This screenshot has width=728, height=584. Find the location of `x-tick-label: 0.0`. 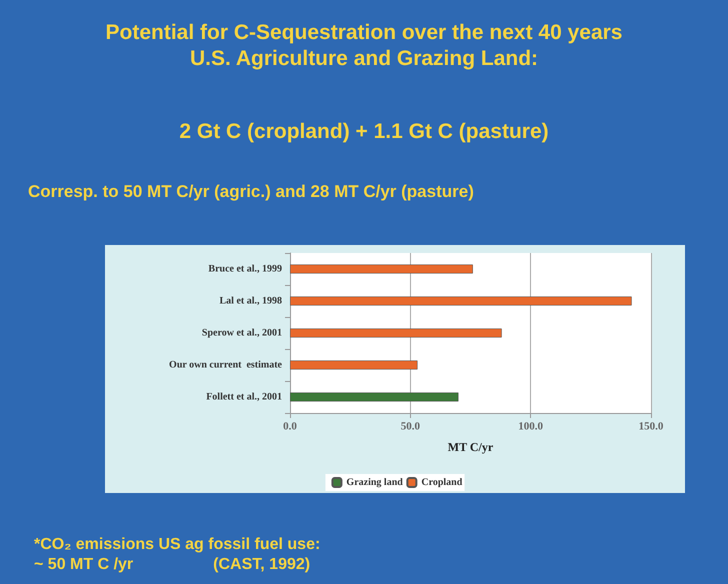

x-tick-label: 0.0 is located at coordinates (290, 426).